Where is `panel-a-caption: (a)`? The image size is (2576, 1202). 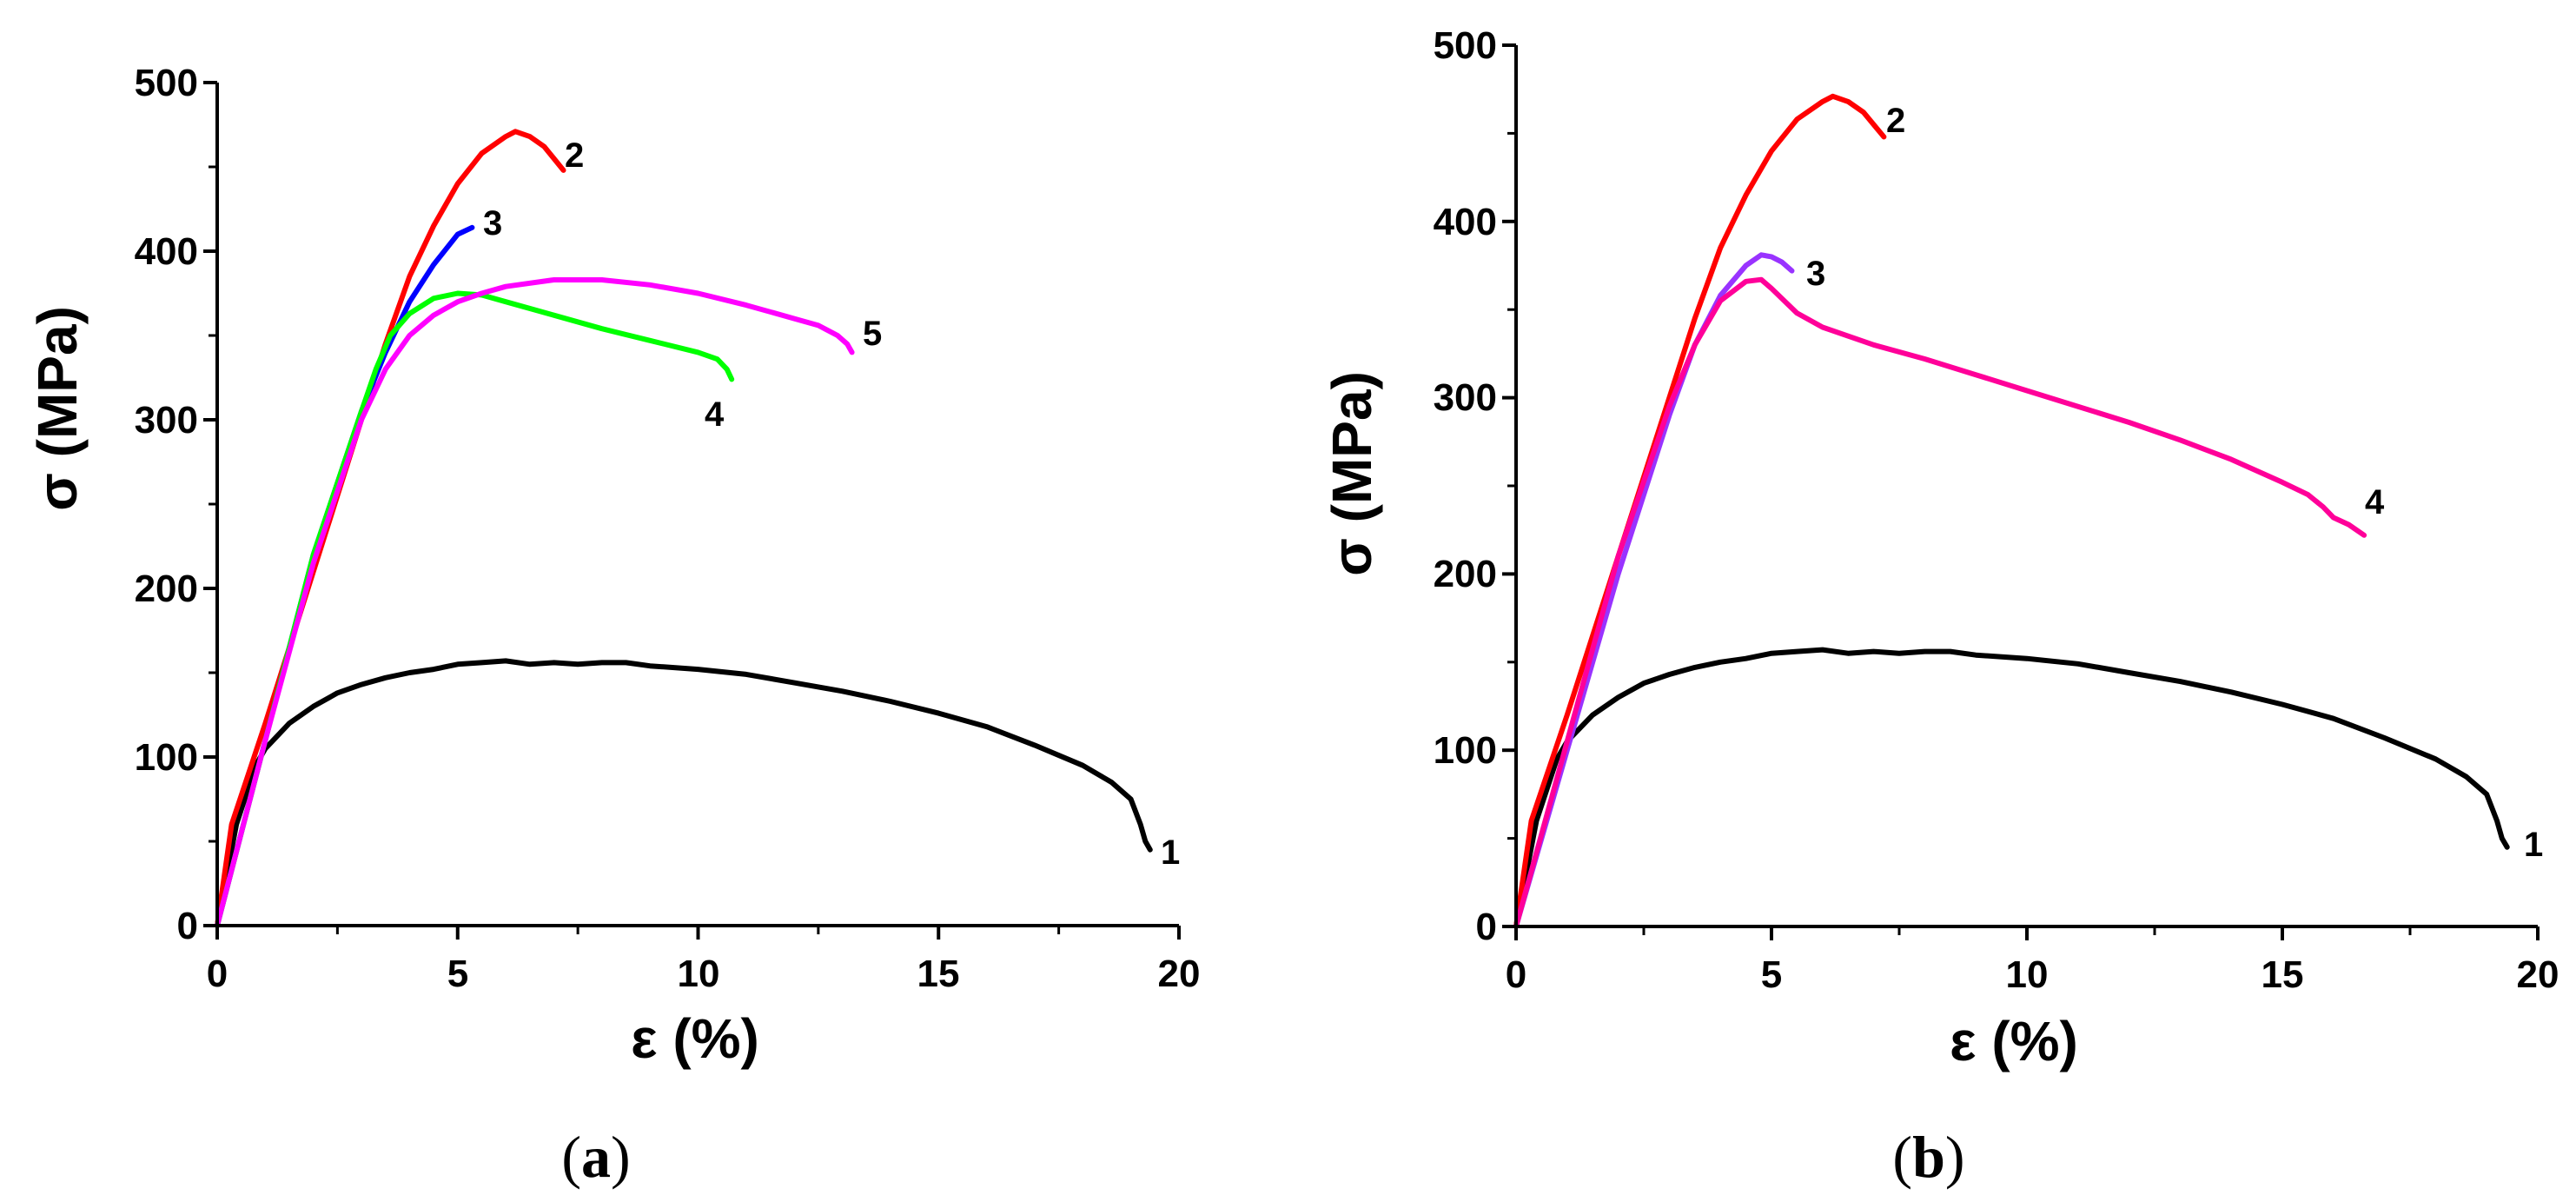
panel-a-caption: (a) is located at coordinates (595, 1157).